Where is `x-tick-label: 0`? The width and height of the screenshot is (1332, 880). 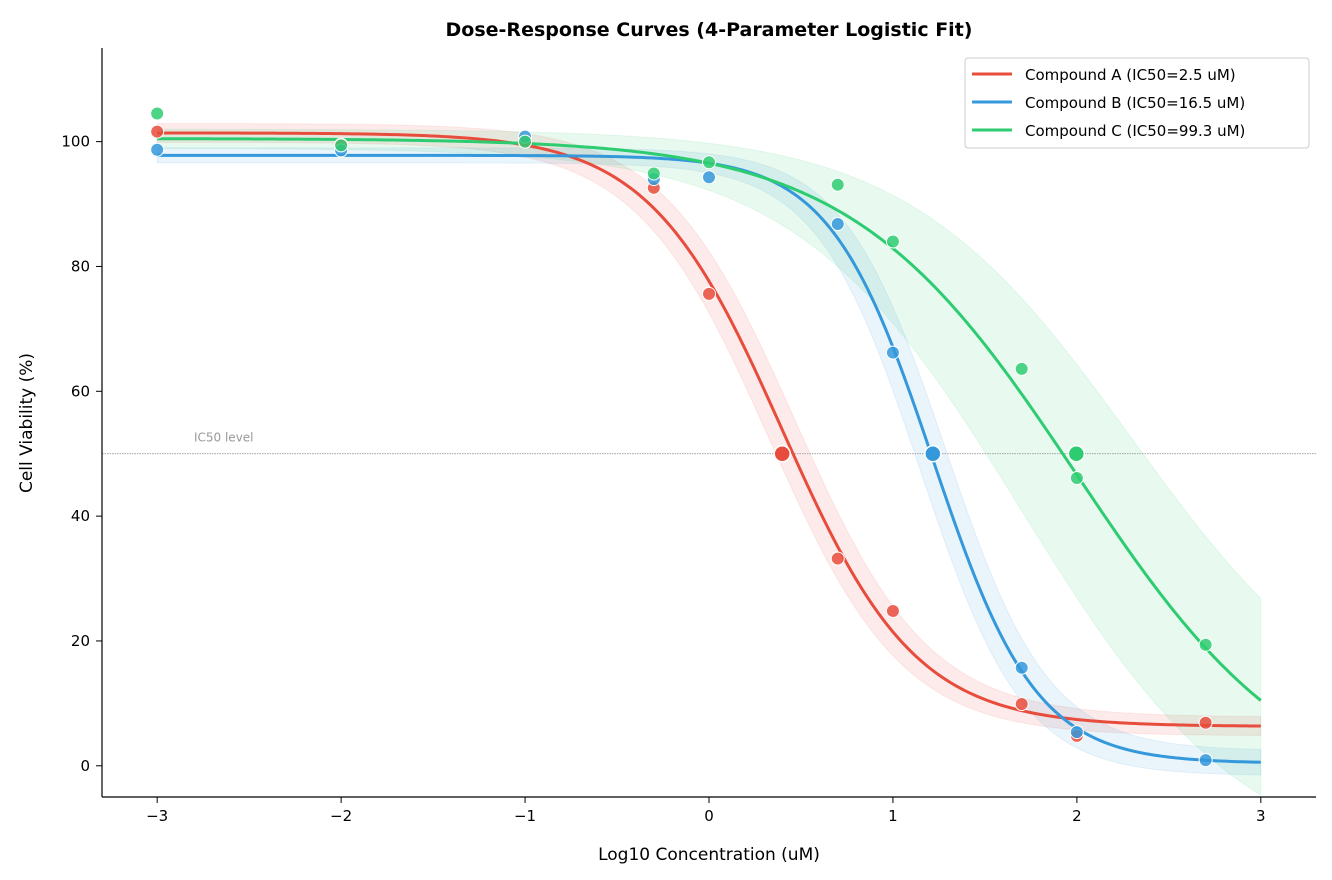
x-tick-label: 0 is located at coordinates (709, 816).